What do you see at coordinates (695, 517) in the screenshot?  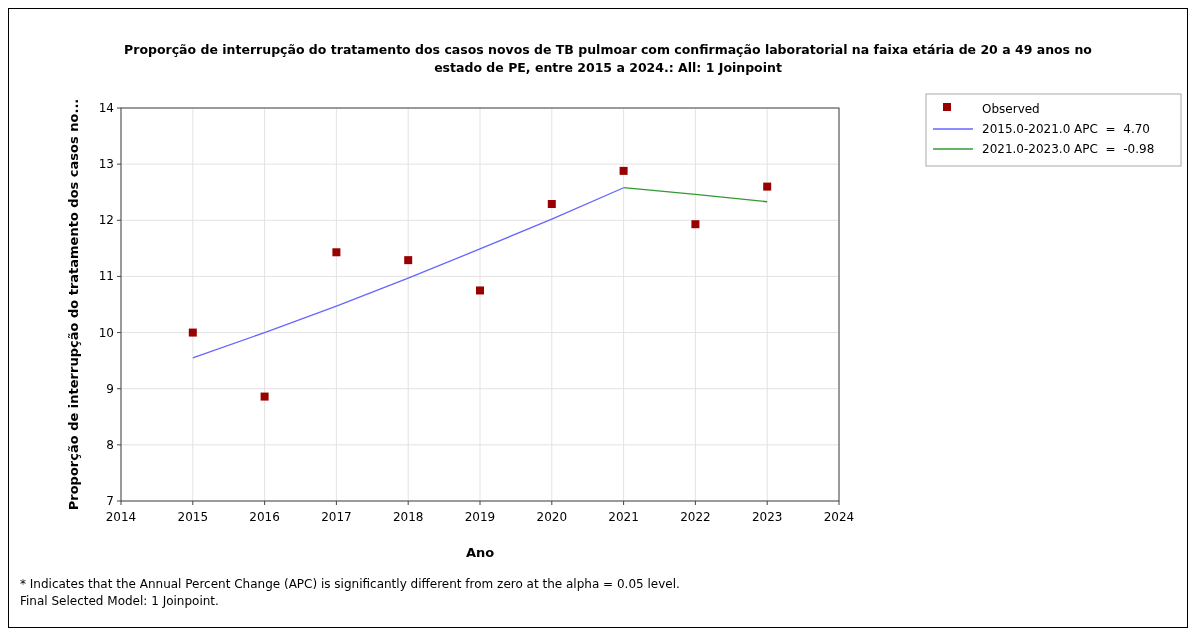 I see `x-tick-label: 2022` at bounding box center [695, 517].